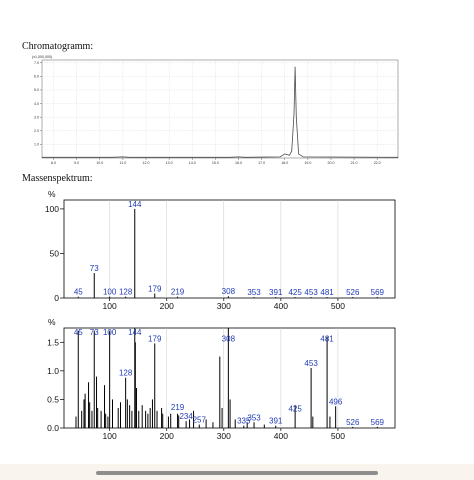 The width and height of the screenshot is (474, 480). I want to click on ms-zoom-peak-label: 219, so click(178, 407).